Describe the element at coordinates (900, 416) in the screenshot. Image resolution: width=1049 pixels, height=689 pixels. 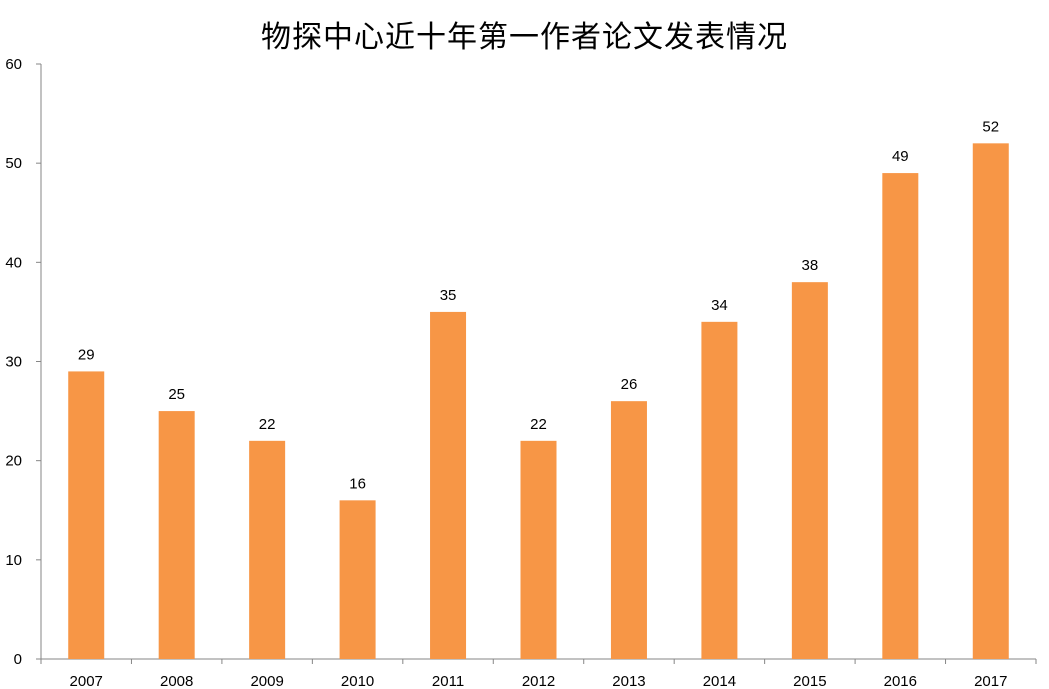
I see `bar-2016` at that location.